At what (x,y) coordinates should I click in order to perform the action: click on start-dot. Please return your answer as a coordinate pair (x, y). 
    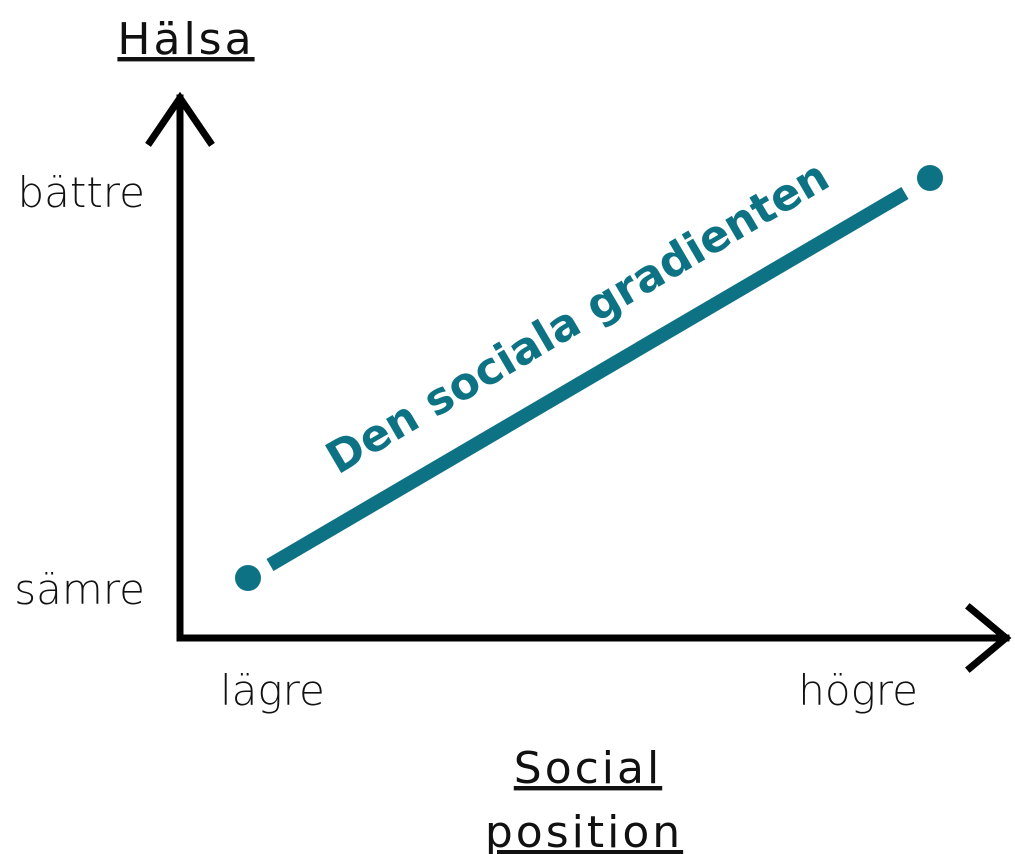
    Looking at the image, I should click on (248, 578).